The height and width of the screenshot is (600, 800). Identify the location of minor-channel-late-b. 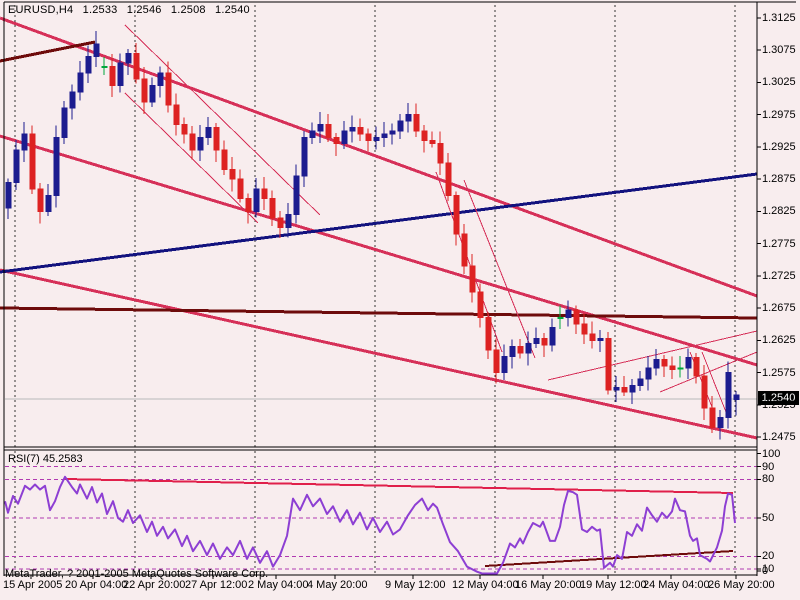
(714, 382).